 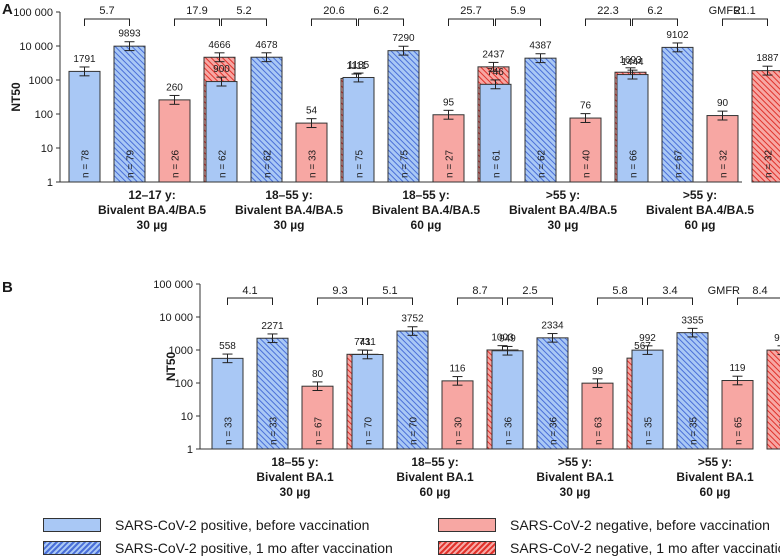 What do you see at coordinates (507, 338) in the screenshot?
I see `data-label: 949` at bounding box center [507, 338].